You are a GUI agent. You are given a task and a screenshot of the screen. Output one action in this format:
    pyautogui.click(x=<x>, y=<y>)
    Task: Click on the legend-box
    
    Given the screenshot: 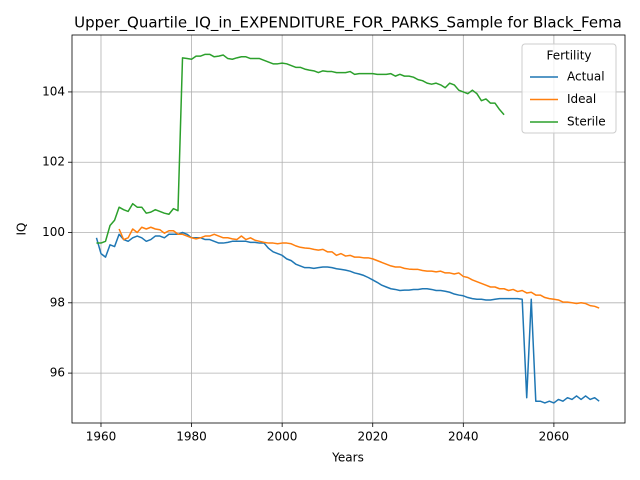 What is the action you would take?
    pyautogui.click(x=569, y=88)
    